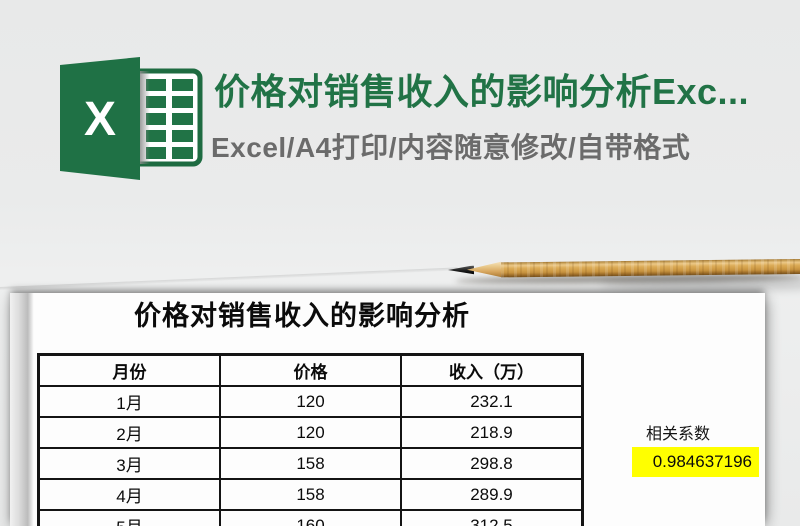 This screenshot has width=800, height=526. Describe the element at coordinates (492, 463) in the screenshot. I see `cell-revenue: 298.8` at that location.